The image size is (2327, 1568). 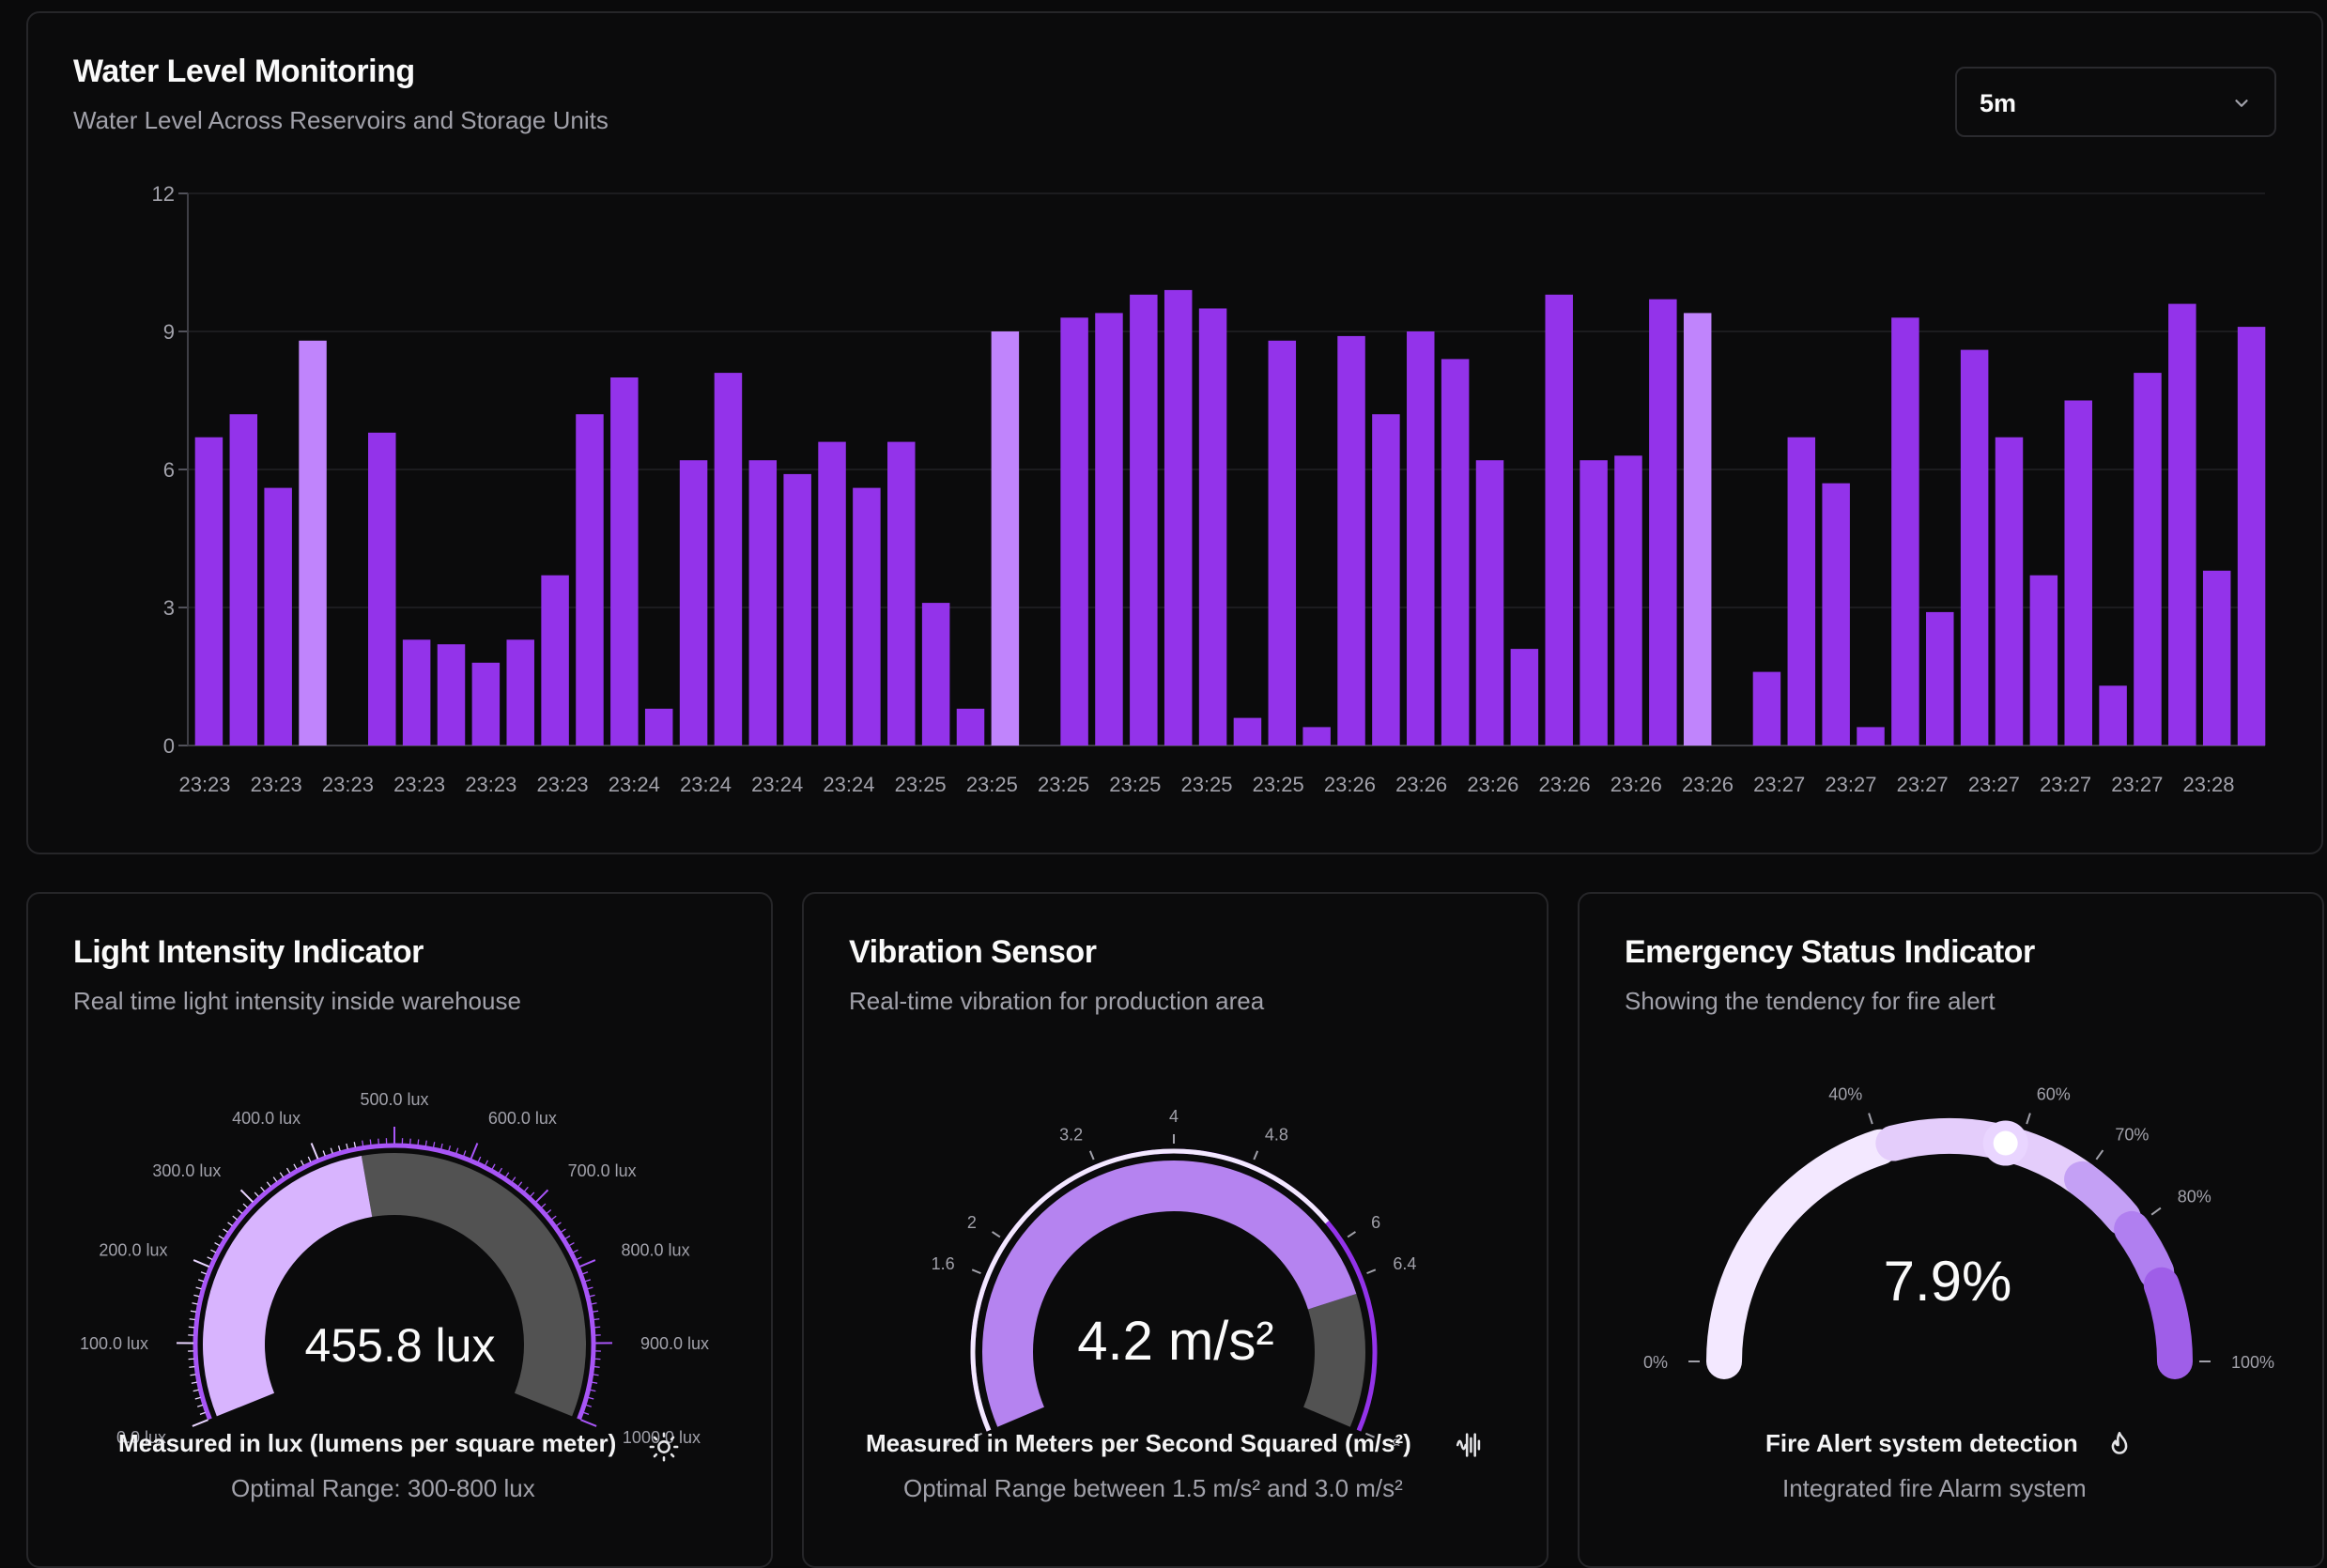 I want to click on y-tick-label: 9, so click(x=169, y=332).